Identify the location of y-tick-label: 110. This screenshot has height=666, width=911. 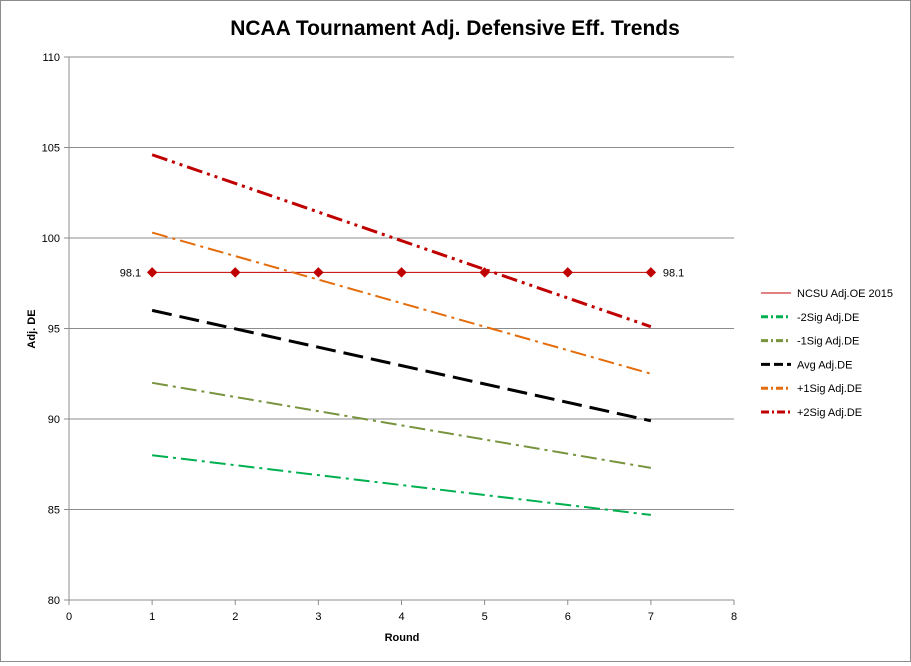
(51, 58).